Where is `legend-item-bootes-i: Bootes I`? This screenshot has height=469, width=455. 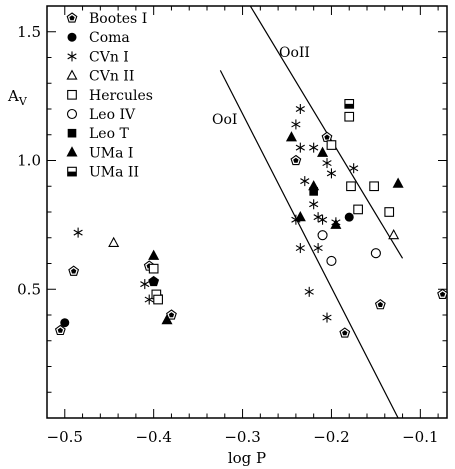
legend-item-bootes-i: Bootes I is located at coordinates (106, 19).